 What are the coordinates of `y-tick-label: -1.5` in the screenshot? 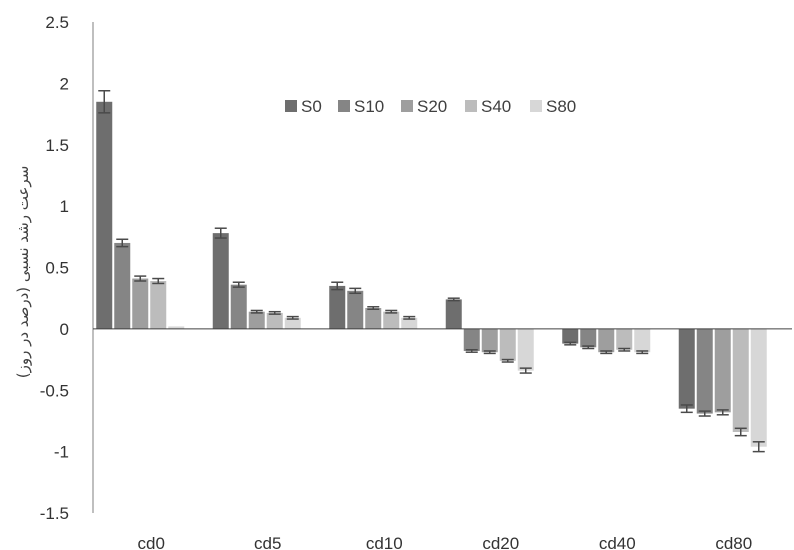 It's located at (54, 513).